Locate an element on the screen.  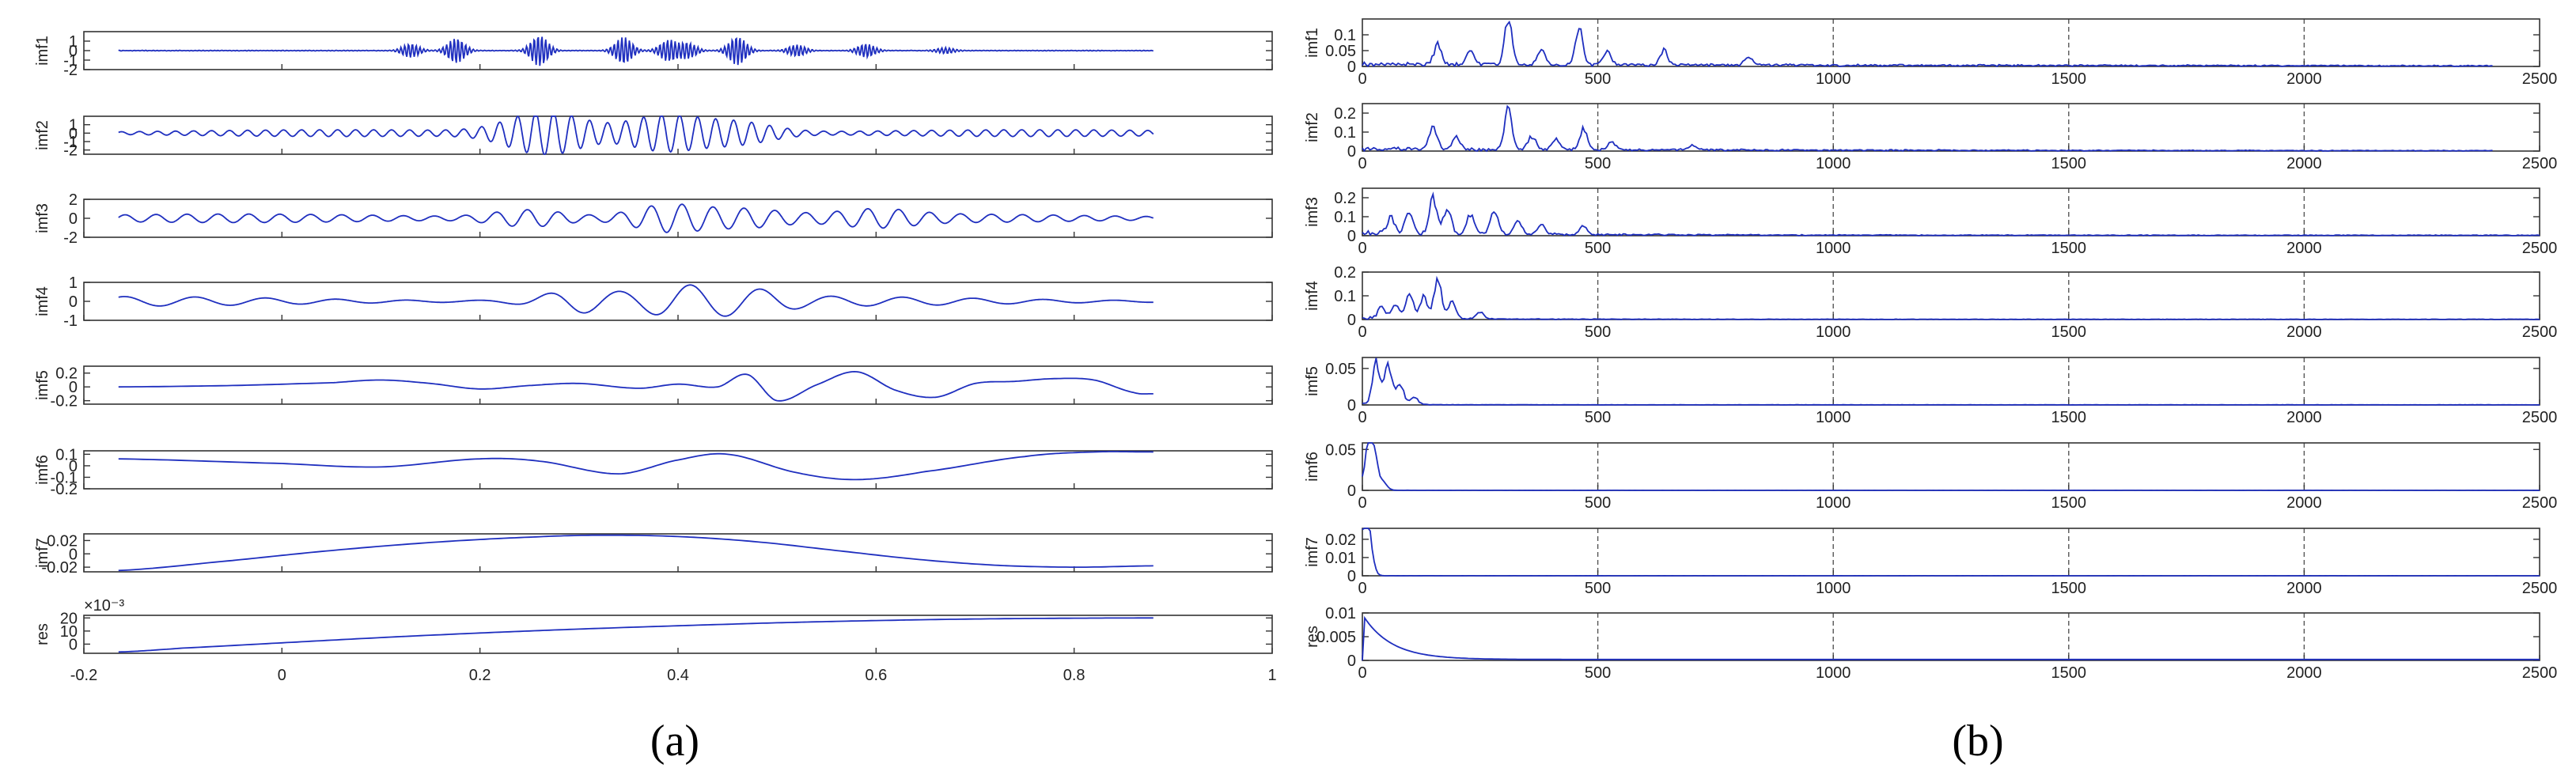
xtick-label: 0.2 is located at coordinates (480, 675).